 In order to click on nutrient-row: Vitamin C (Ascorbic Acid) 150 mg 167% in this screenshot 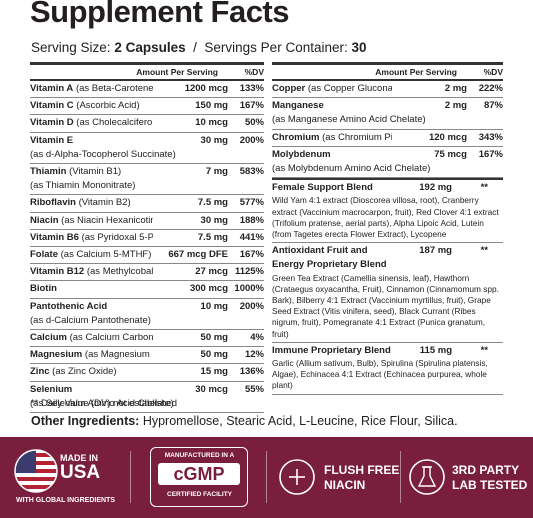, I will do `click(147, 107)`.